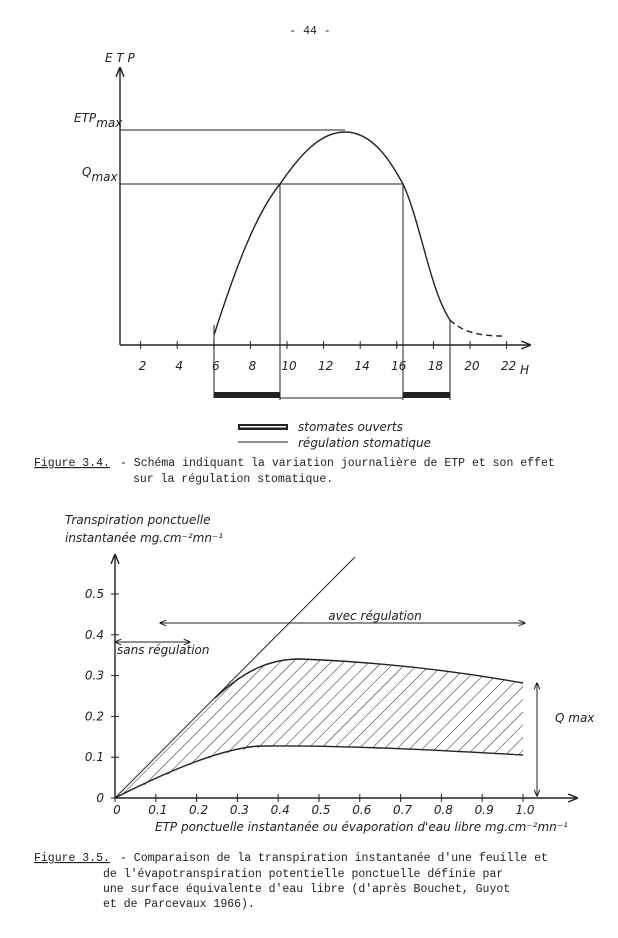 The image size is (618, 938). What do you see at coordinates (575, 718) in the screenshot?
I see `annotation: Q max` at bounding box center [575, 718].